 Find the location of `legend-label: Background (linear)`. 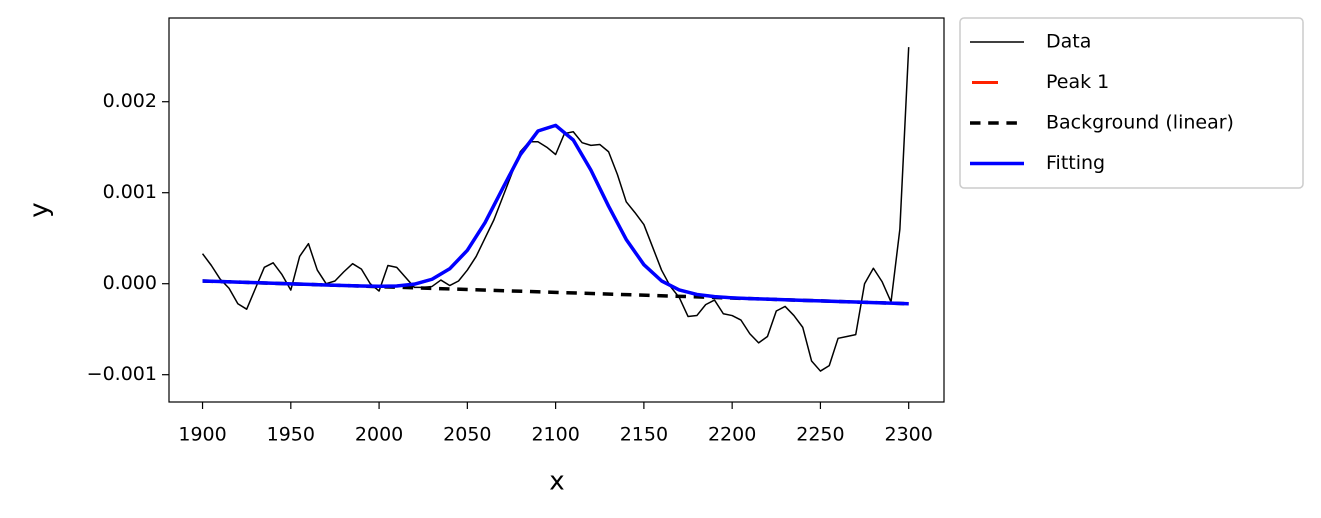

legend-label: Background (linear) is located at coordinates (1140, 123).